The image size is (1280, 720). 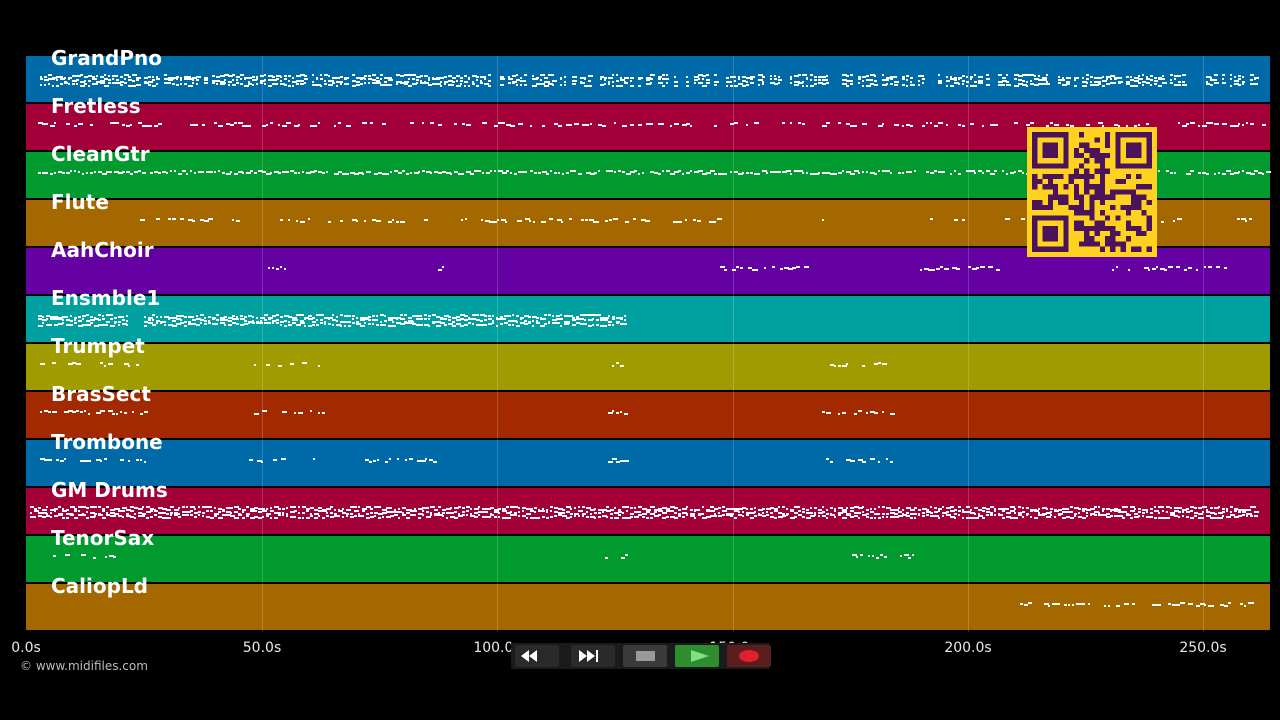 What do you see at coordinates (593, 656) in the screenshot?
I see `fast-forward-button` at bounding box center [593, 656].